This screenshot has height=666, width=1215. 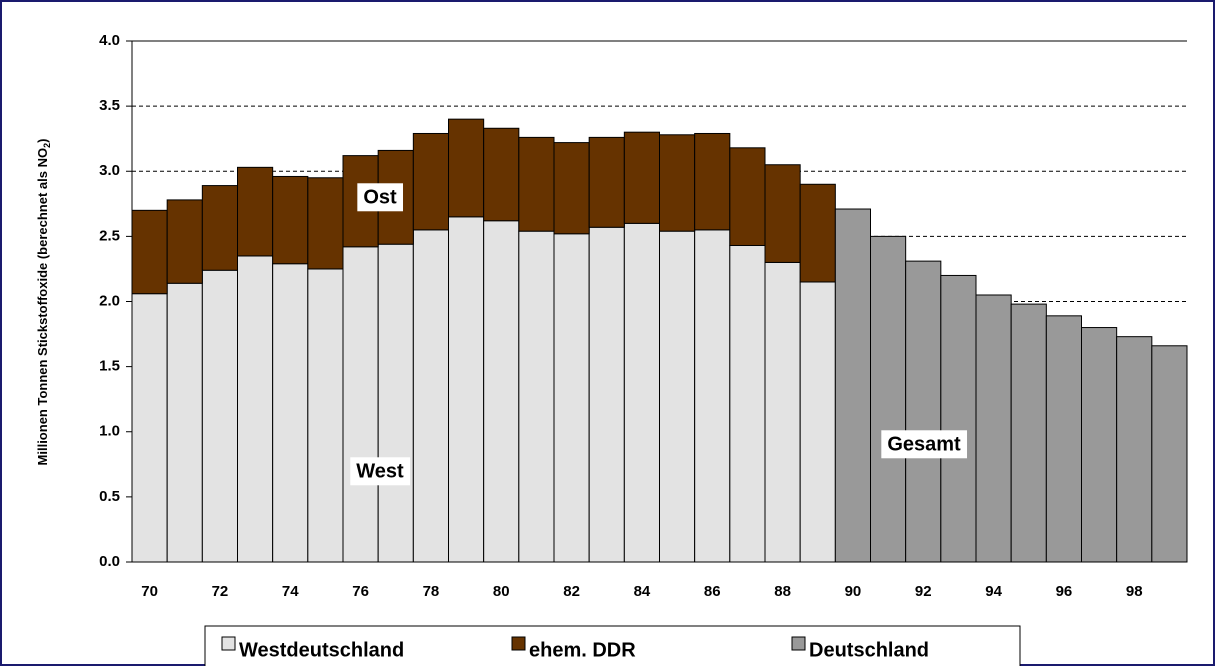 What do you see at coordinates (431, 591) in the screenshot?
I see `x-tick-label: 78` at bounding box center [431, 591].